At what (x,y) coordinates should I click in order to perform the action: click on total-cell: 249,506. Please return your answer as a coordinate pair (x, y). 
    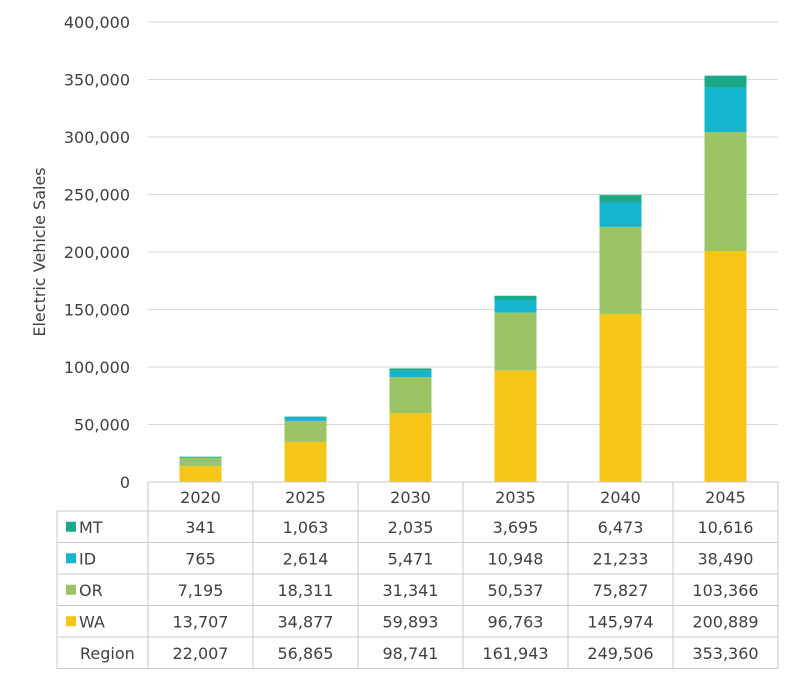
    Looking at the image, I should click on (620, 653).